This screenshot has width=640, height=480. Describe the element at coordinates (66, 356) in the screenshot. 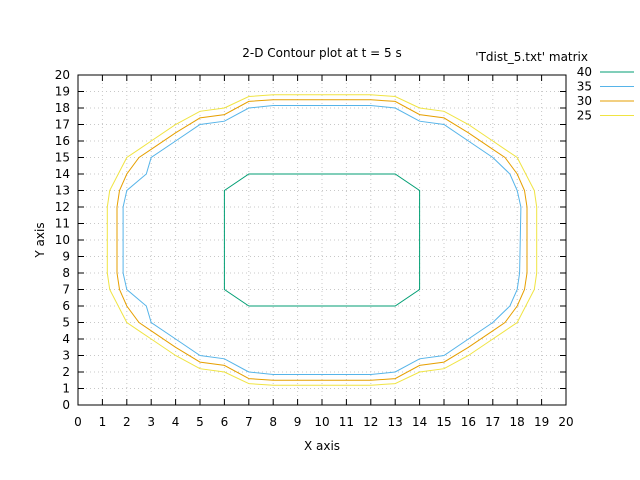

I see `y-tick-label: 3` at that location.